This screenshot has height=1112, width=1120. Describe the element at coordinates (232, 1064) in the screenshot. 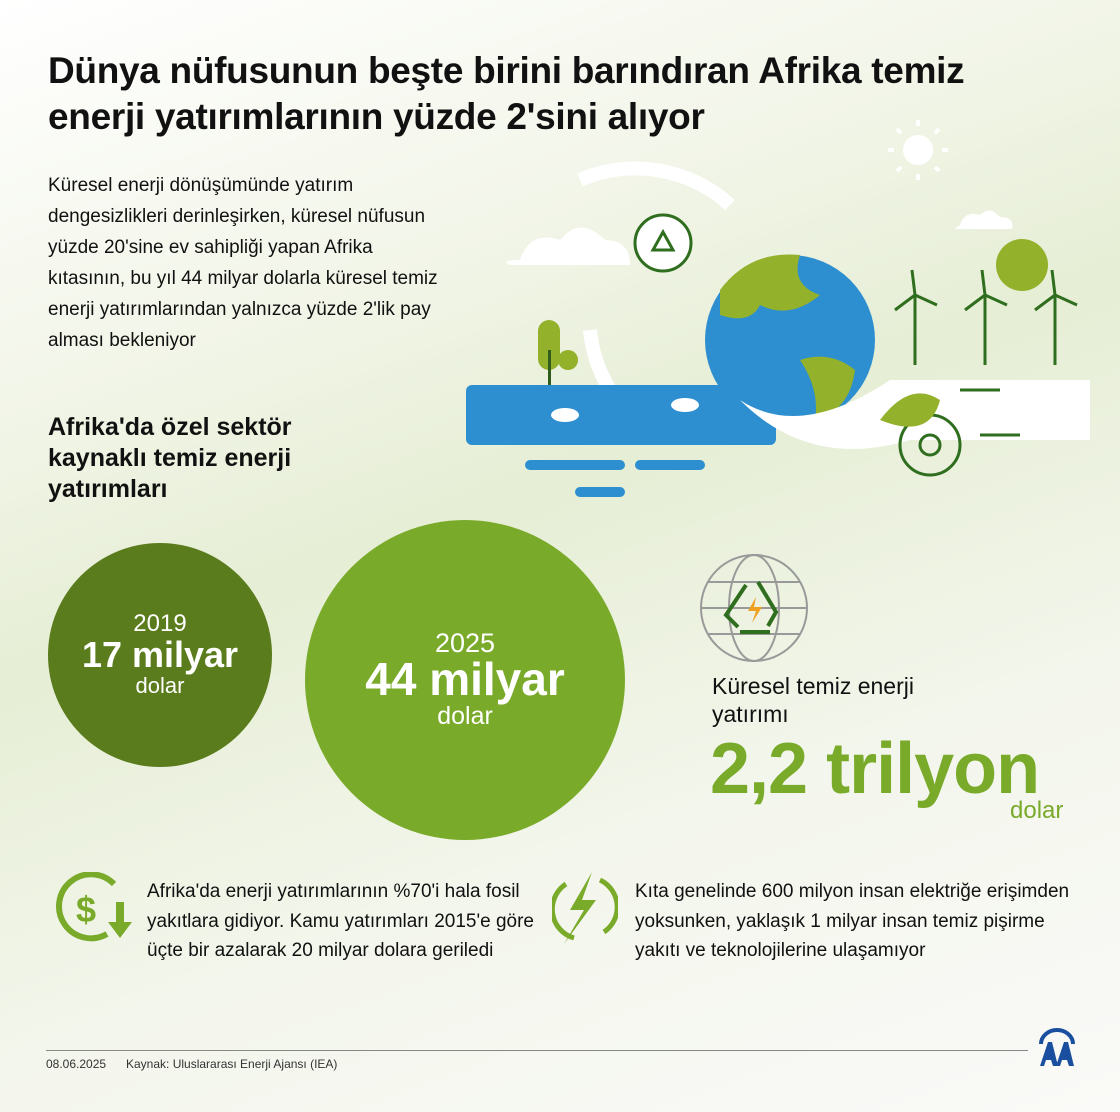

I see `footer-source: Kaynak: Uluslararası Enerji Ajansı (IEA)` at that location.